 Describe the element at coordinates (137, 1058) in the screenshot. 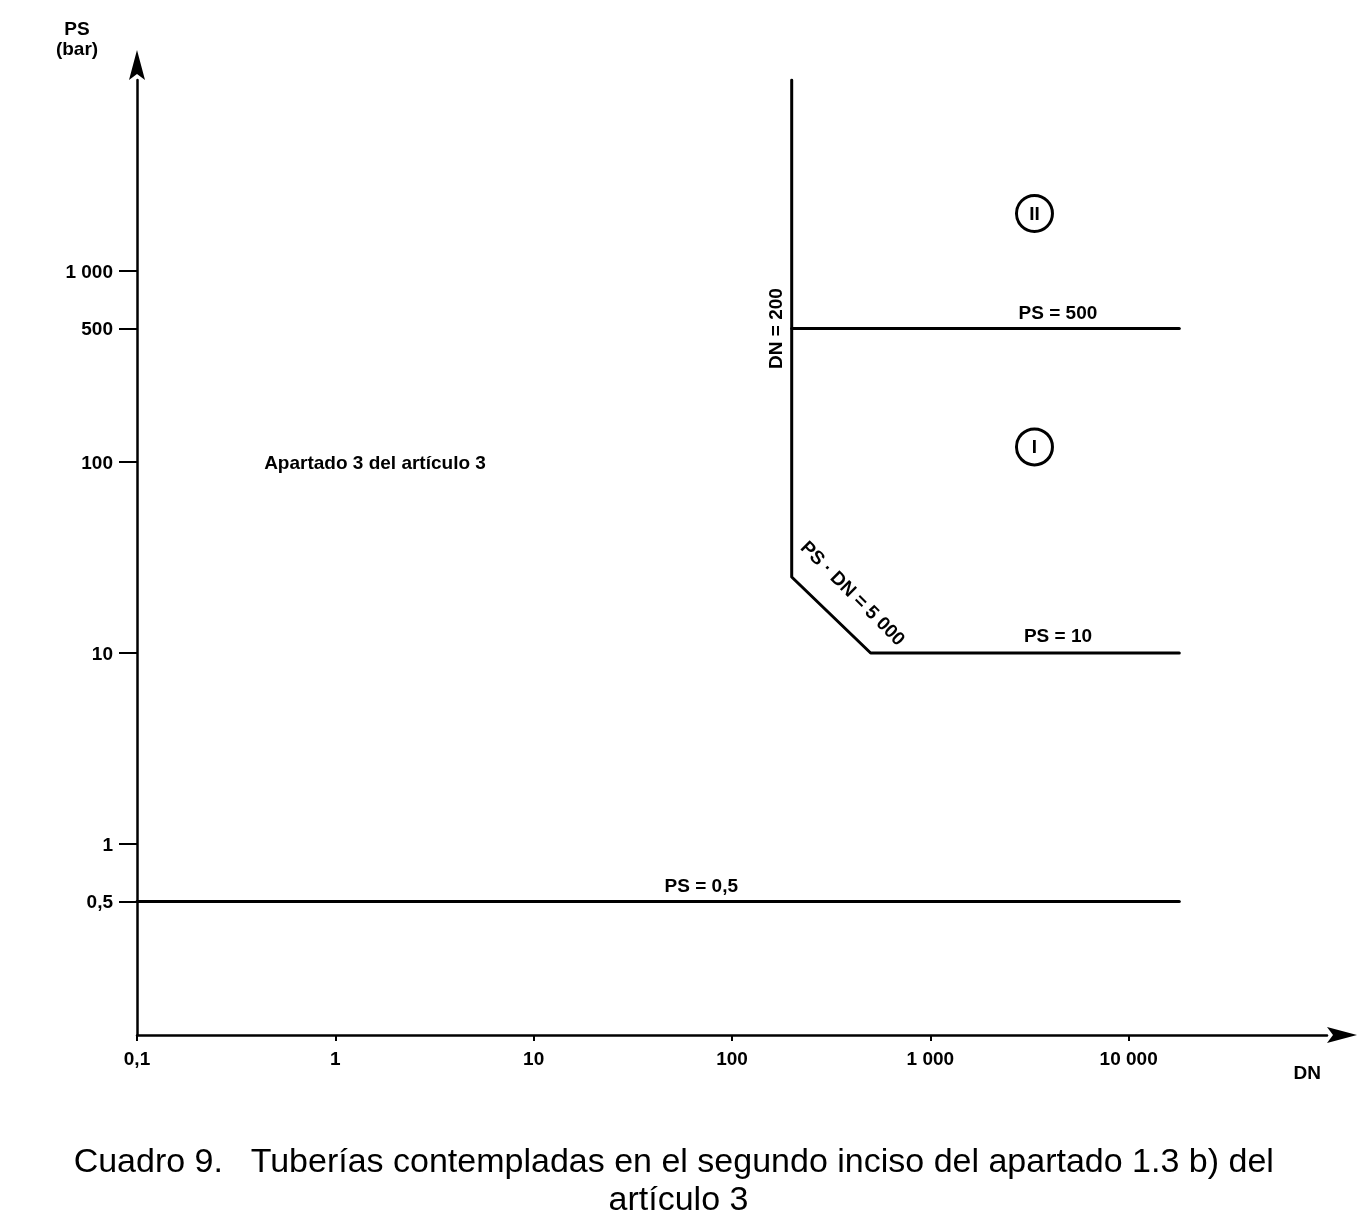

I see `x-tick-label: 0,1` at that location.